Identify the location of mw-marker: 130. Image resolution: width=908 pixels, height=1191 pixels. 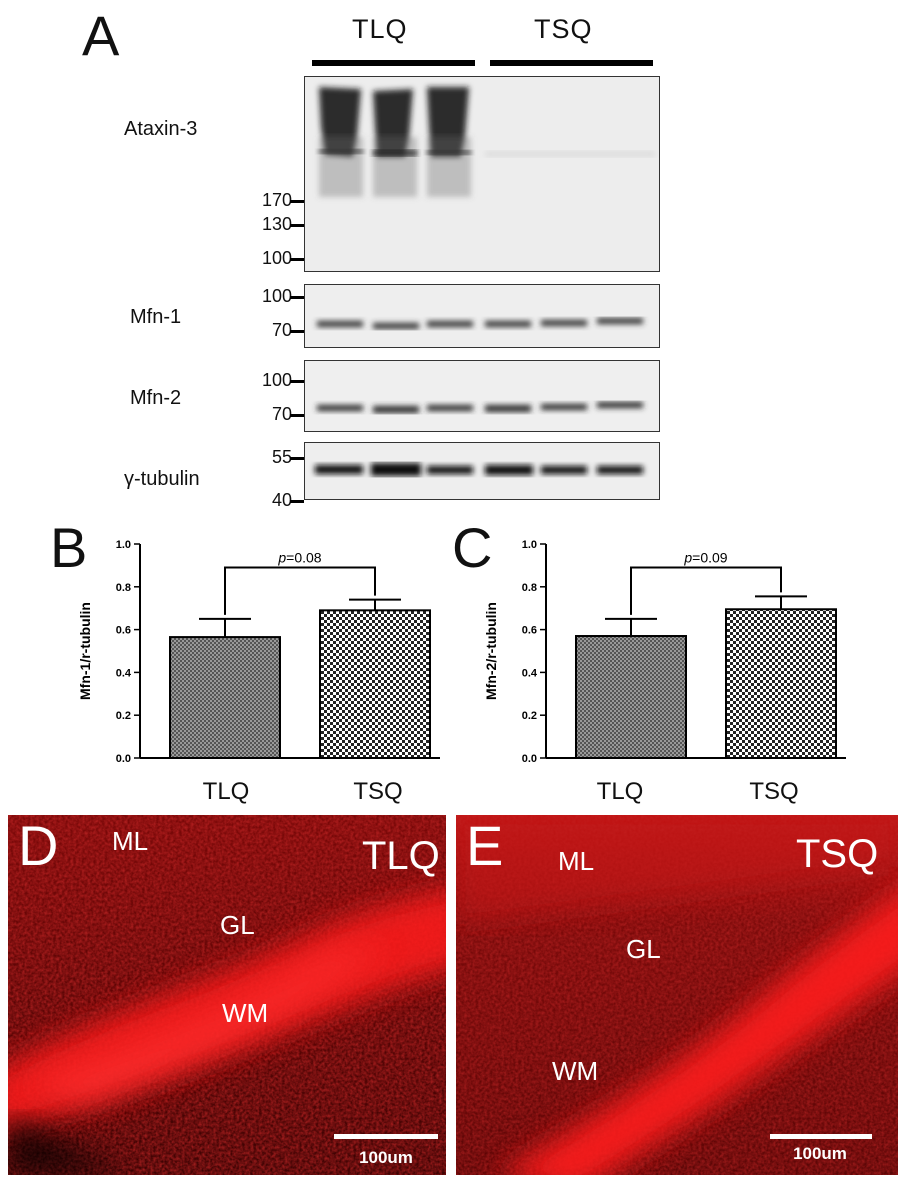
(276, 224).